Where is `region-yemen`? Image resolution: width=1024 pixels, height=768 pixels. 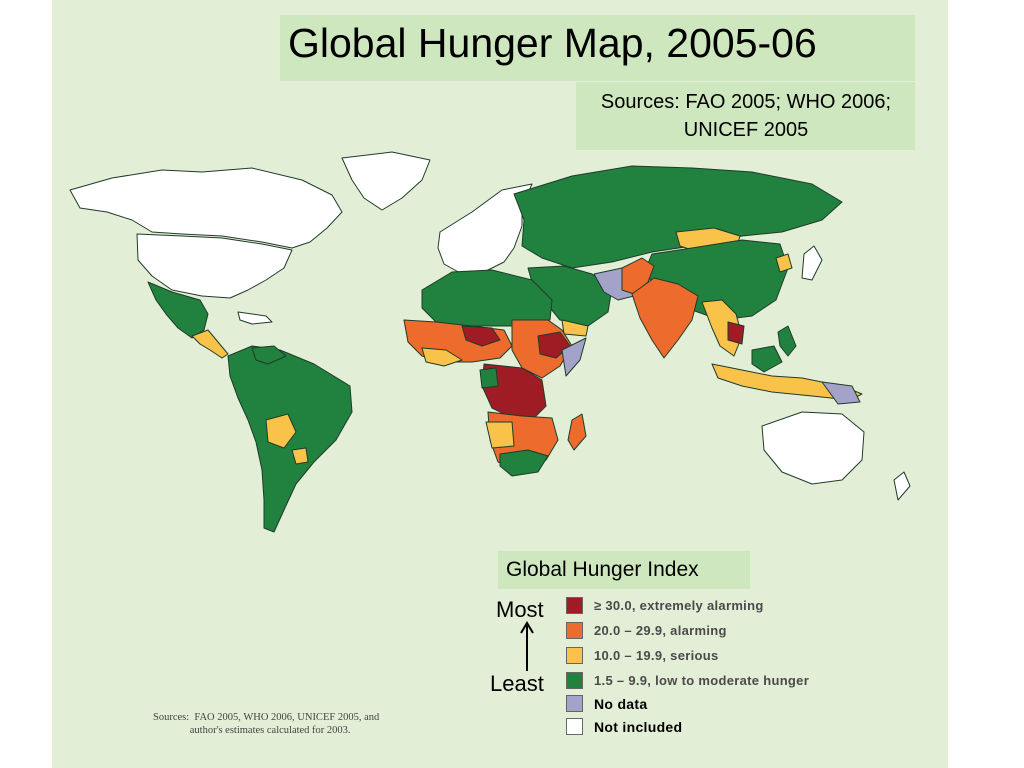 region-yemen is located at coordinates (575, 328).